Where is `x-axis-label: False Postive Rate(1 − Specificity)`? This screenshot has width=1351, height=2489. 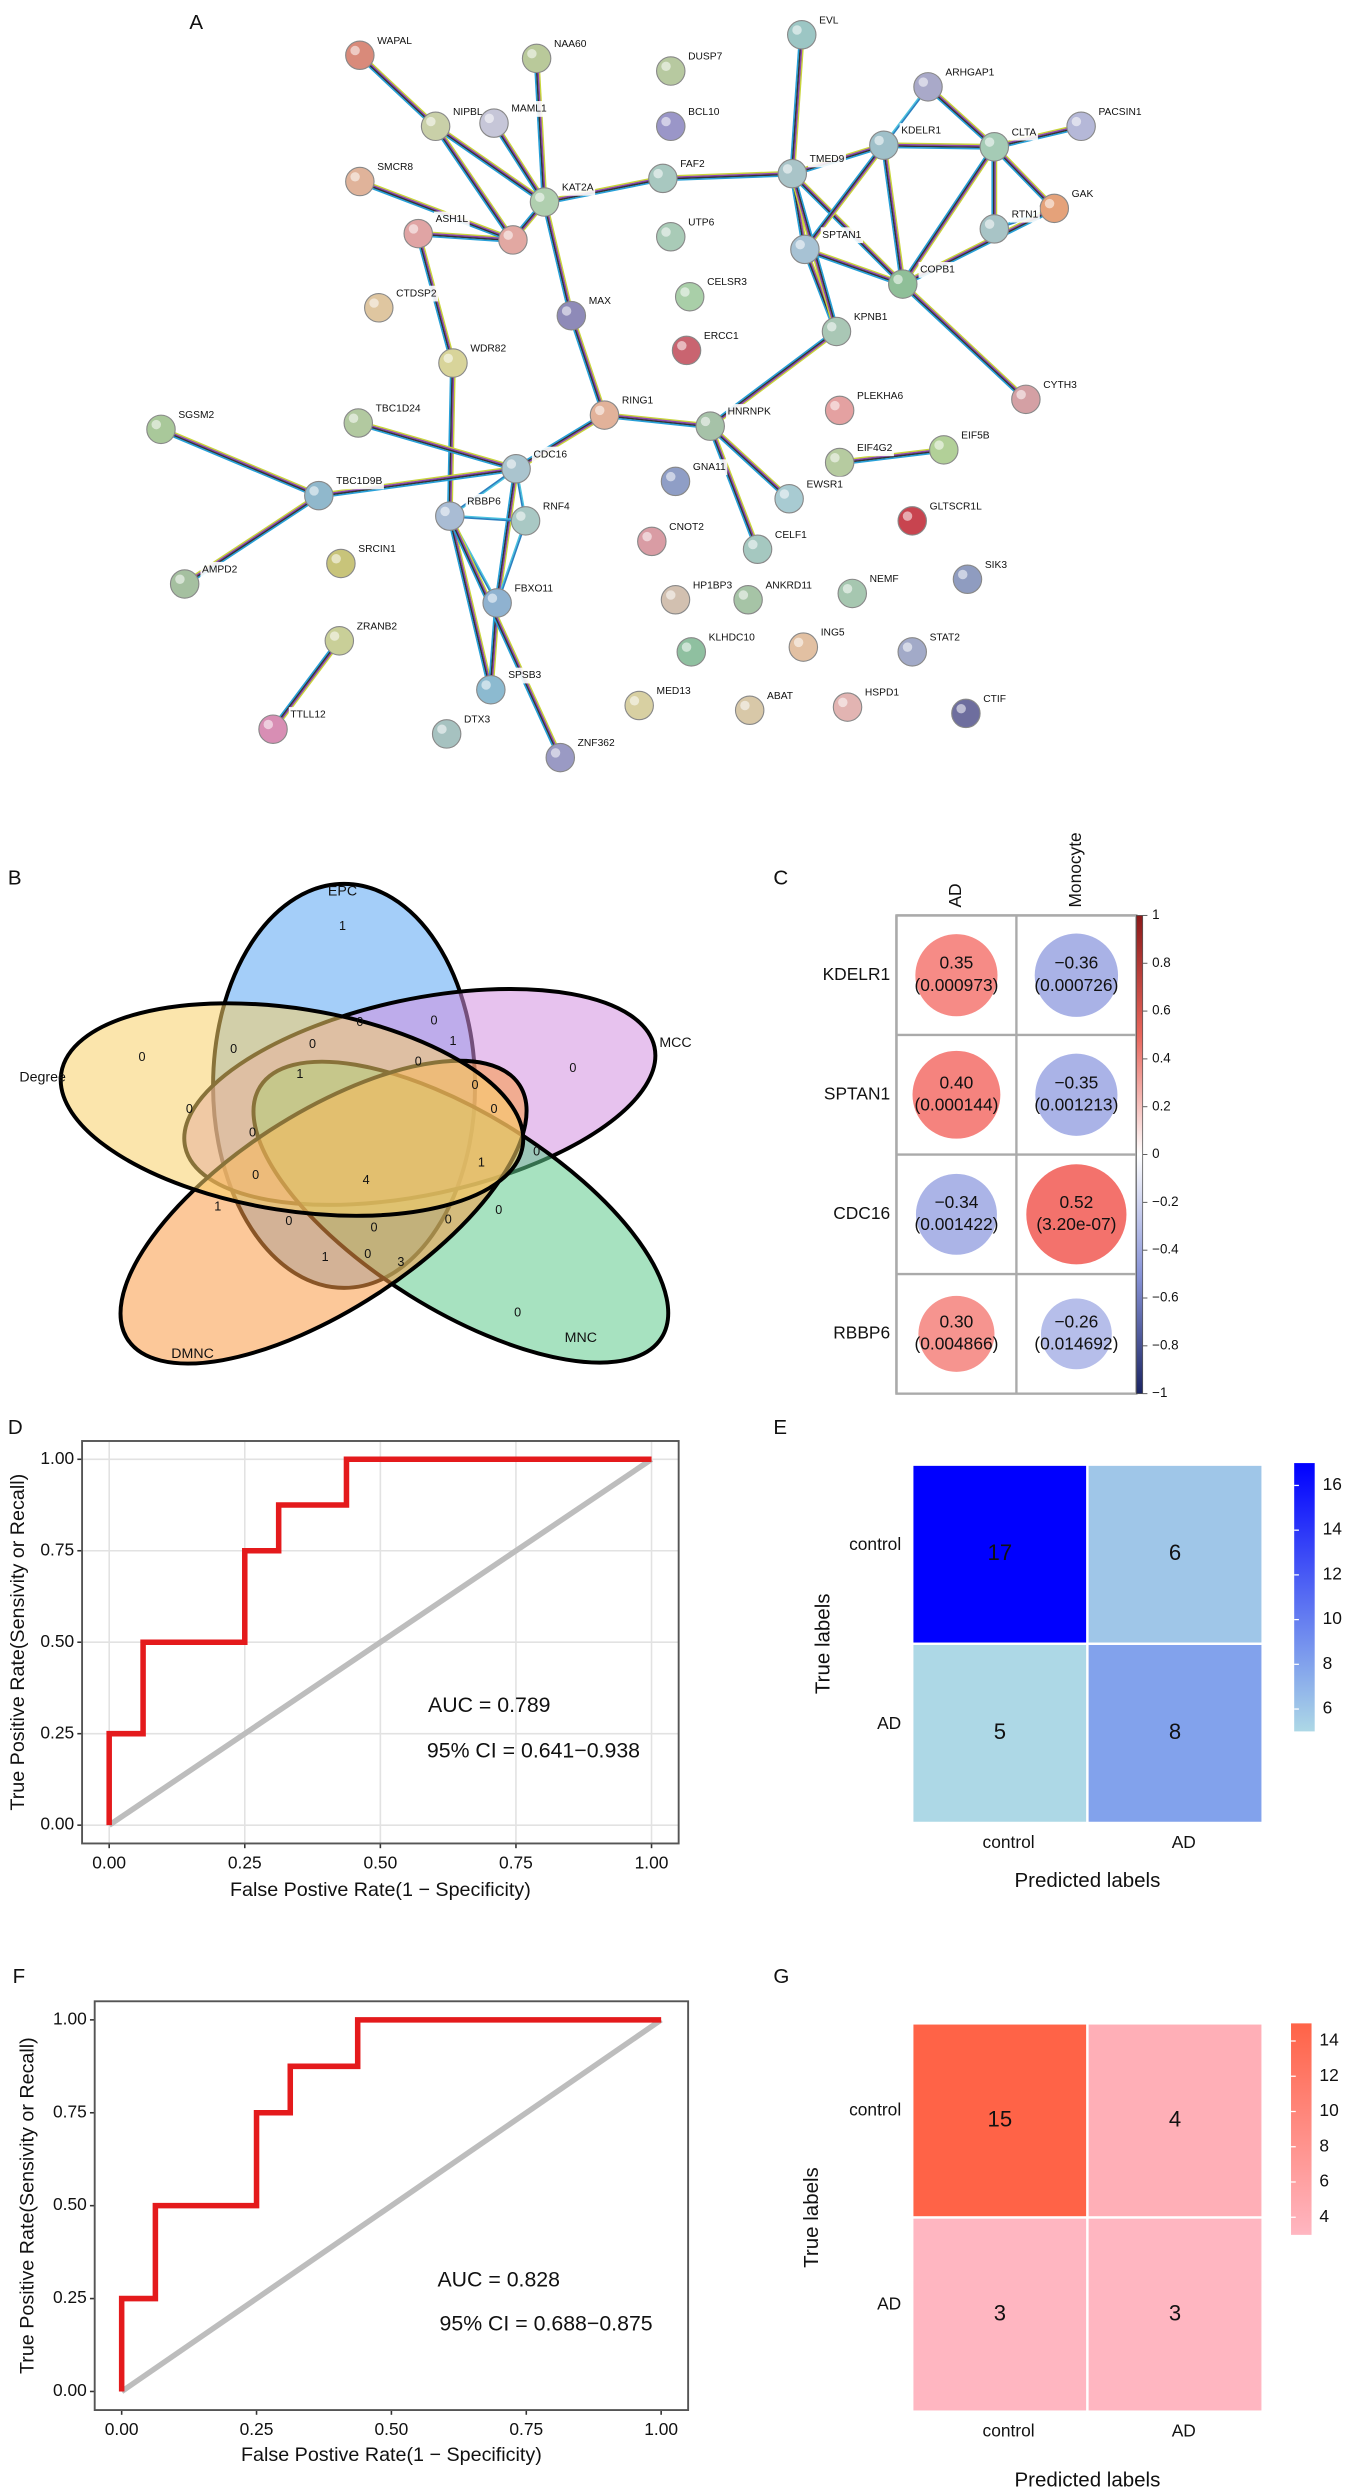 x-axis-label: False Postive Rate(1 − Specificity) is located at coordinates (391, 2455).